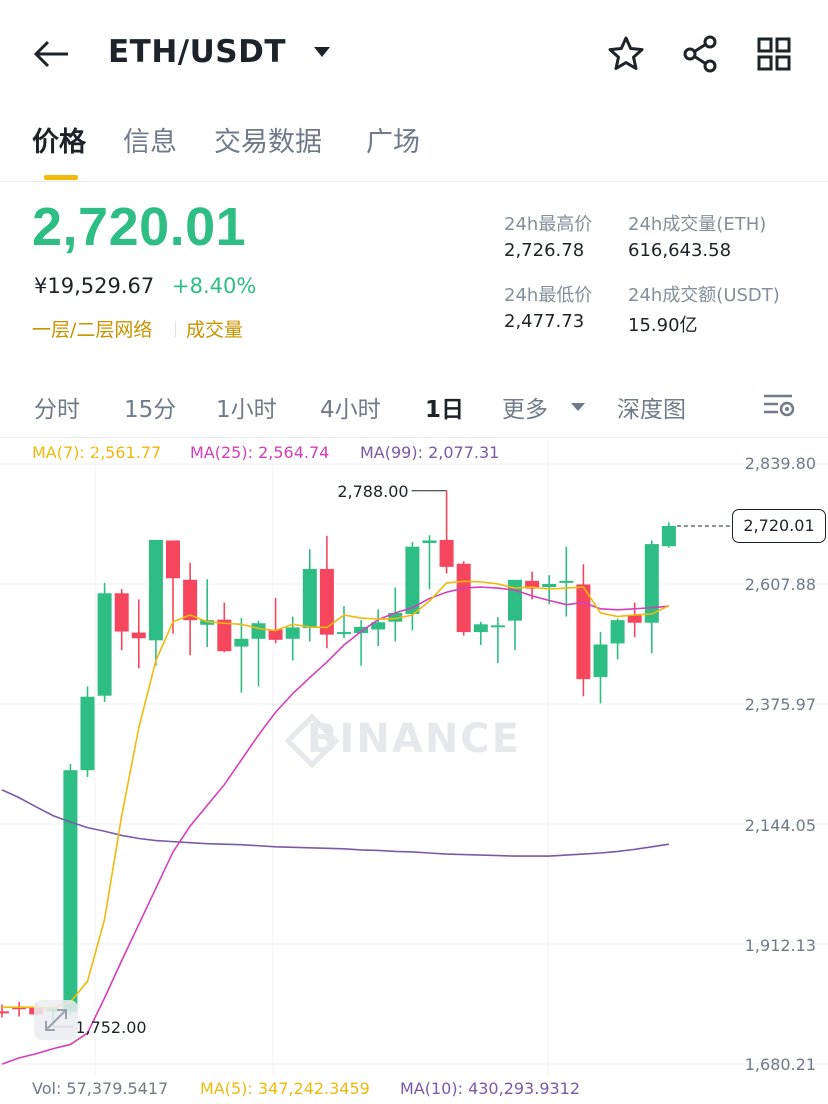 This screenshot has height=1104, width=828. Describe the element at coordinates (544, 250) in the screenshot. I see `high-value: 2,726.78` at that location.